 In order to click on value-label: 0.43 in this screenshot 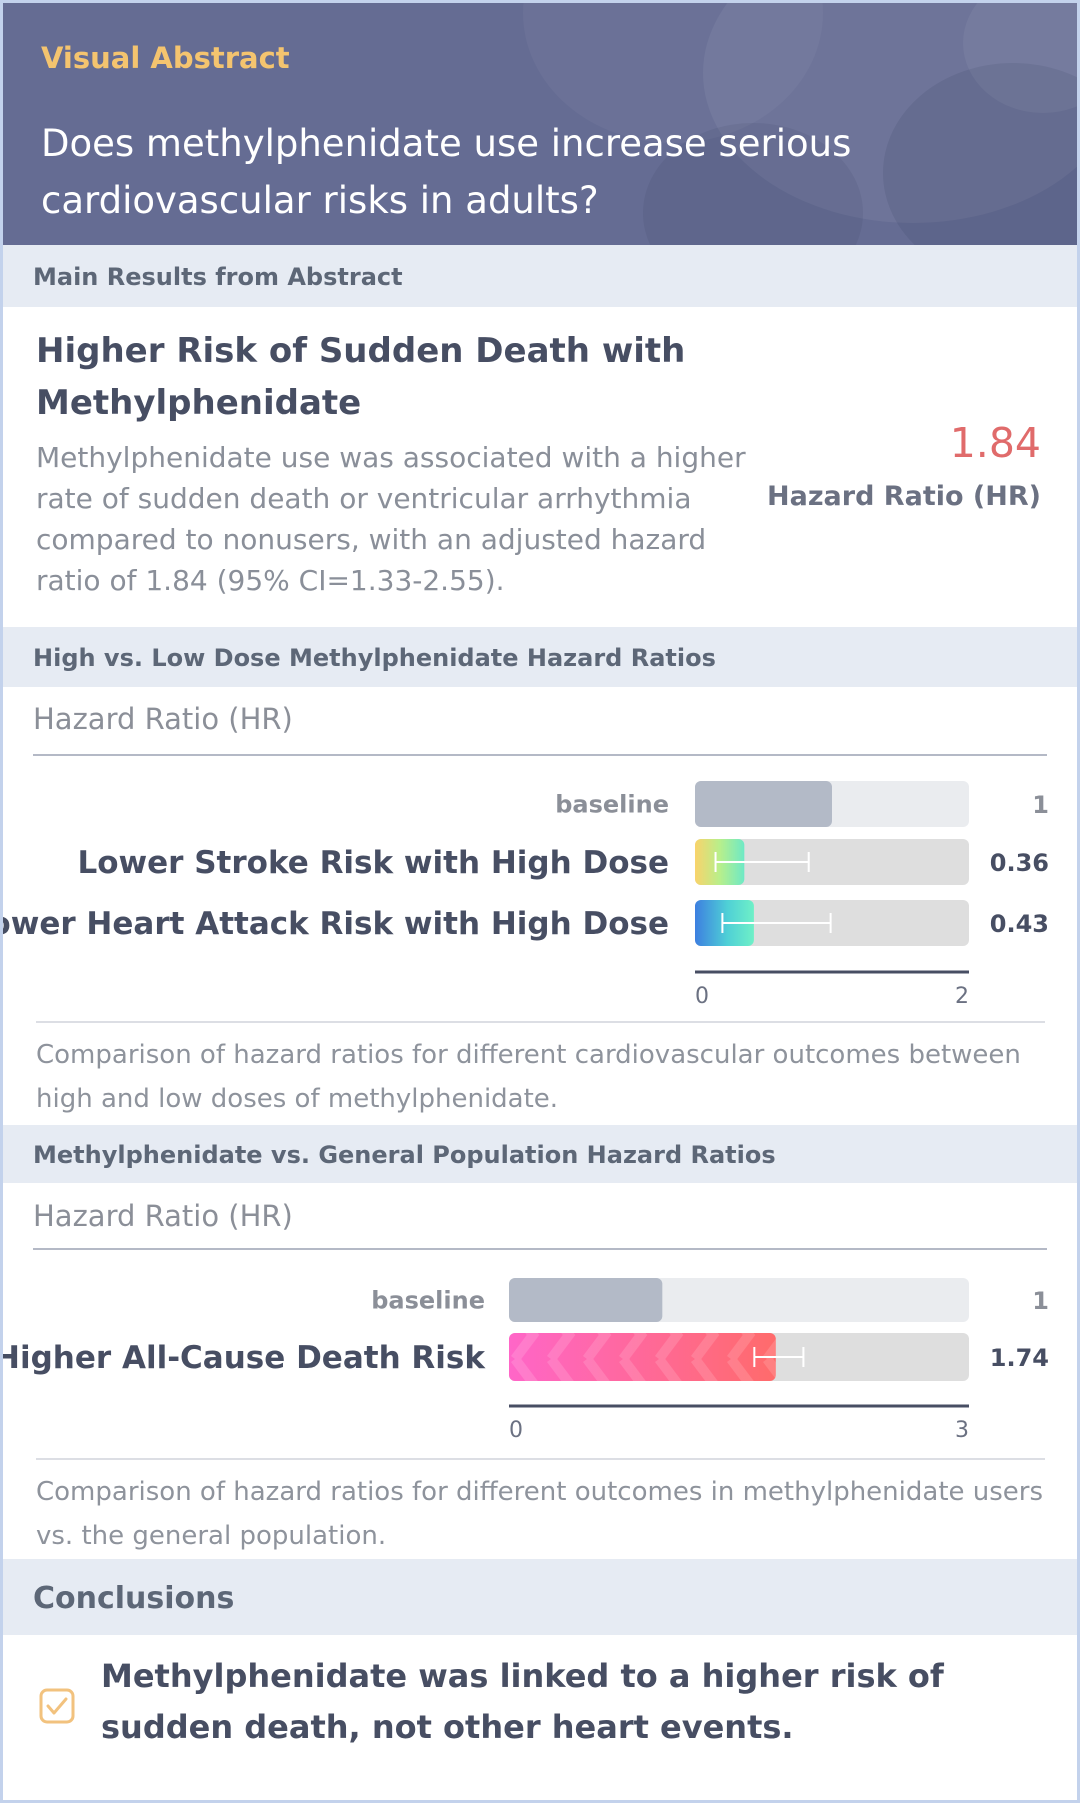, I will do `click(1019, 924)`.